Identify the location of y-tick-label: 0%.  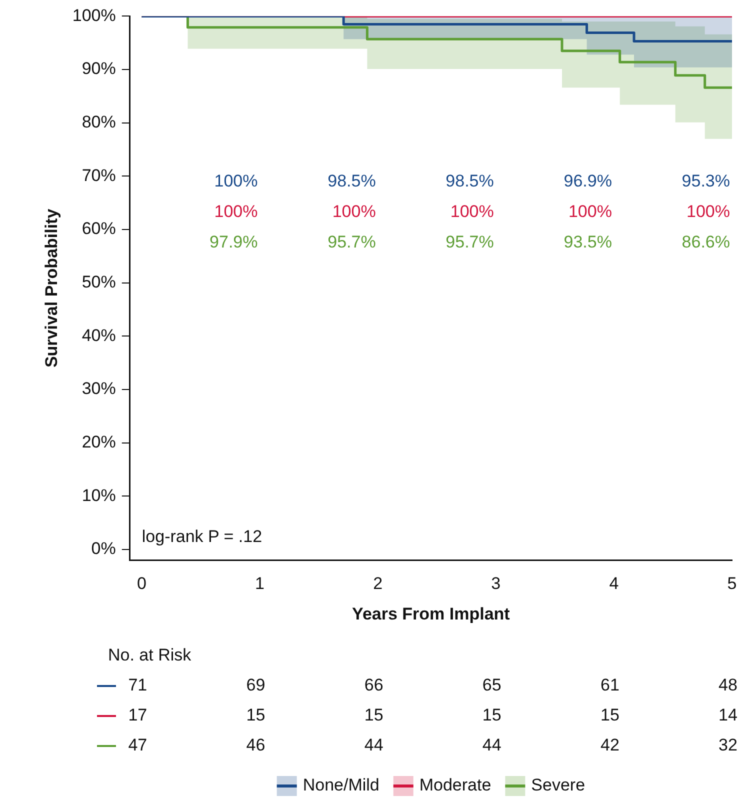
(103, 548).